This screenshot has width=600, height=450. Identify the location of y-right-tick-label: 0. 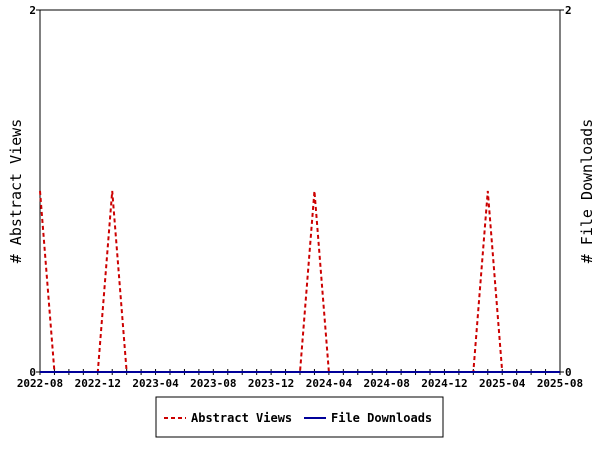
(568, 372).